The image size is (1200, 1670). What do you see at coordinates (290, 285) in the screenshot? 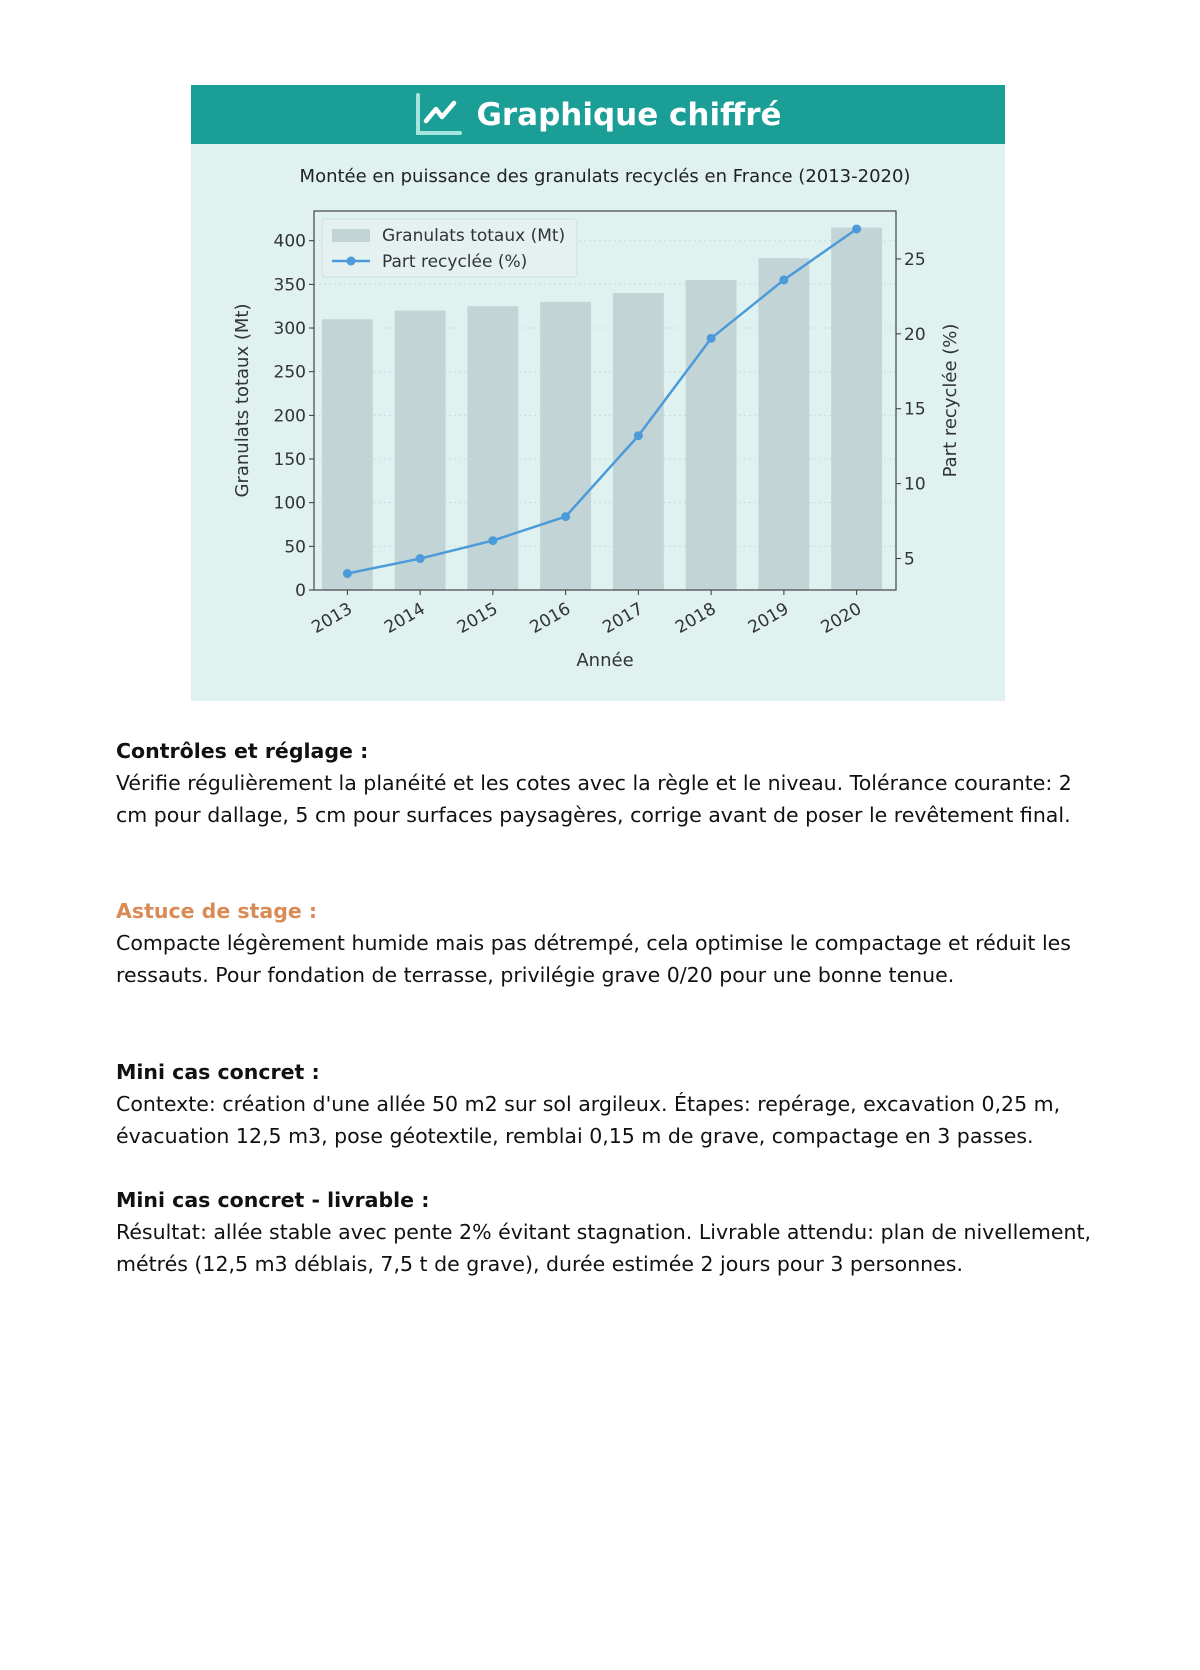
I see `y-tick-label: 350` at bounding box center [290, 285].